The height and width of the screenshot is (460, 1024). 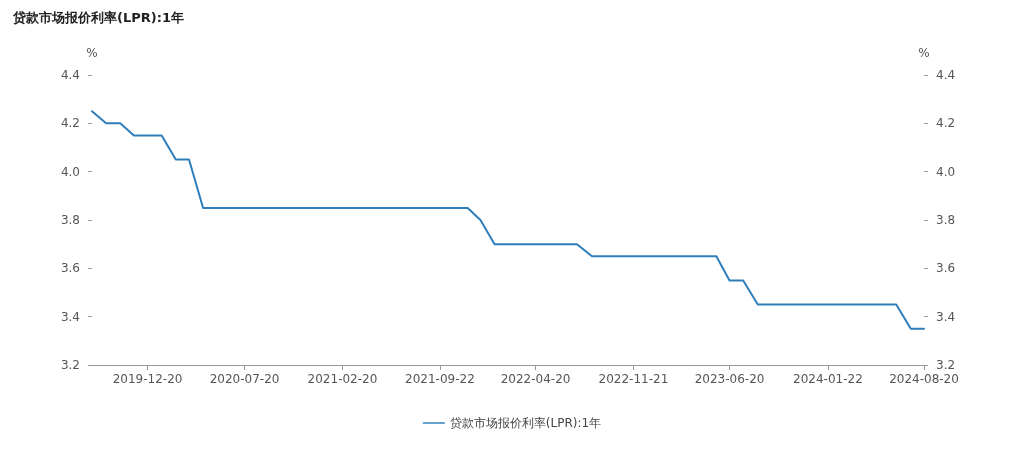 What do you see at coordinates (70, 268) in the screenshot?
I see `y-tick-label: 3.6` at bounding box center [70, 268].